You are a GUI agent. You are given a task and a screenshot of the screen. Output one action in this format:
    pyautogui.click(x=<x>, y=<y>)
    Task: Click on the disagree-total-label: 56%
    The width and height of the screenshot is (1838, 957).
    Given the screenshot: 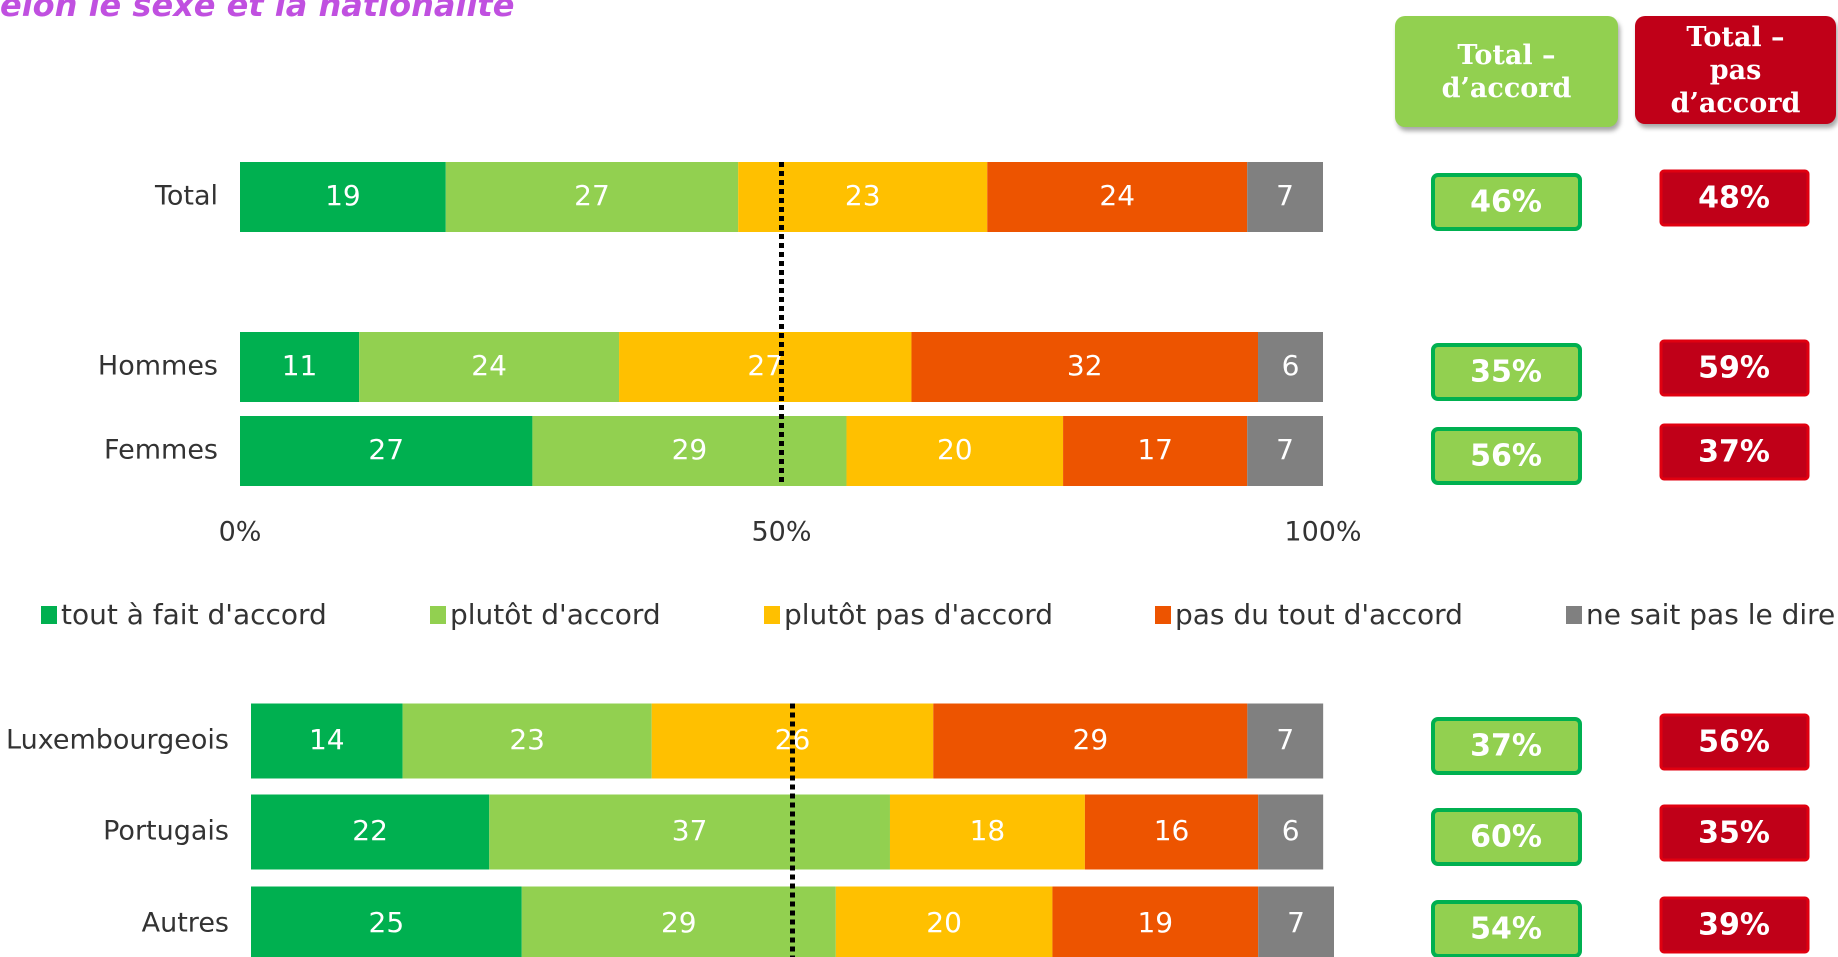 What is the action you would take?
    pyautogui.click(x=1734, y=742)
    